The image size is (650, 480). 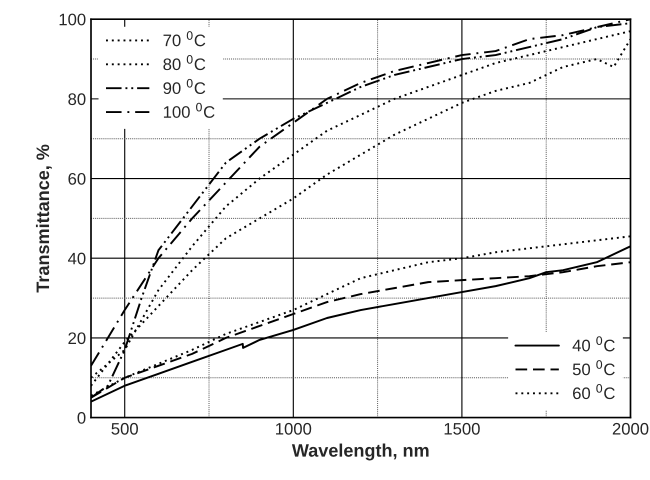 I want to click on x-tick-label: 500, so click(x=124, y=428).